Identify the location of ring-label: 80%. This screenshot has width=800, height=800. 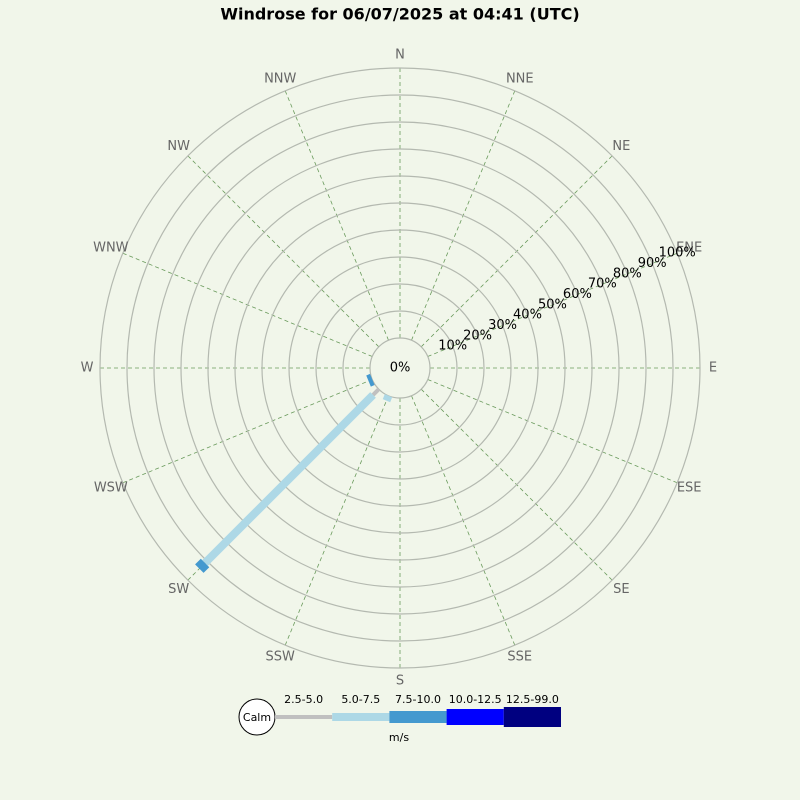
(627, 273).